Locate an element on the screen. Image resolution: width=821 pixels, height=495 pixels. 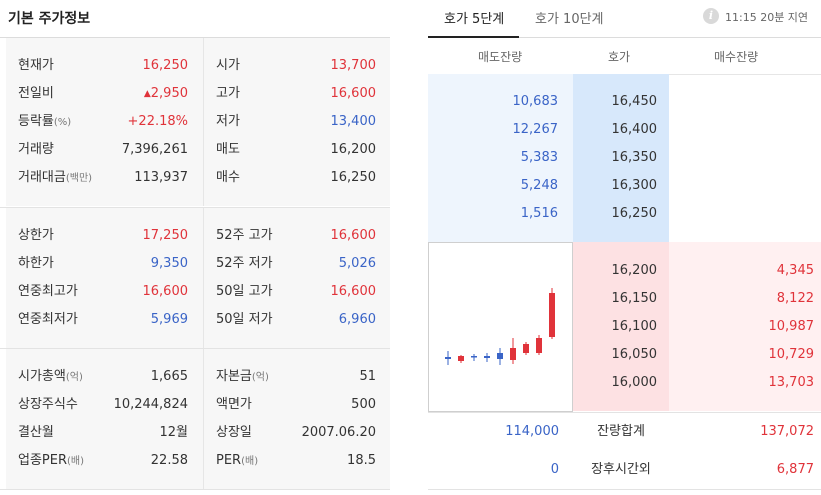
label-capital: 자본금(억) is located at coordinates (242, 376).